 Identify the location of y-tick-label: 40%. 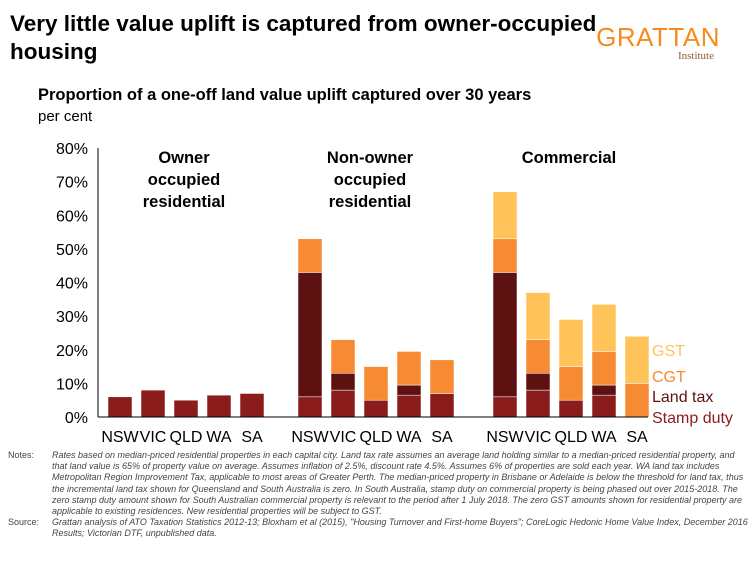
(72, 284).